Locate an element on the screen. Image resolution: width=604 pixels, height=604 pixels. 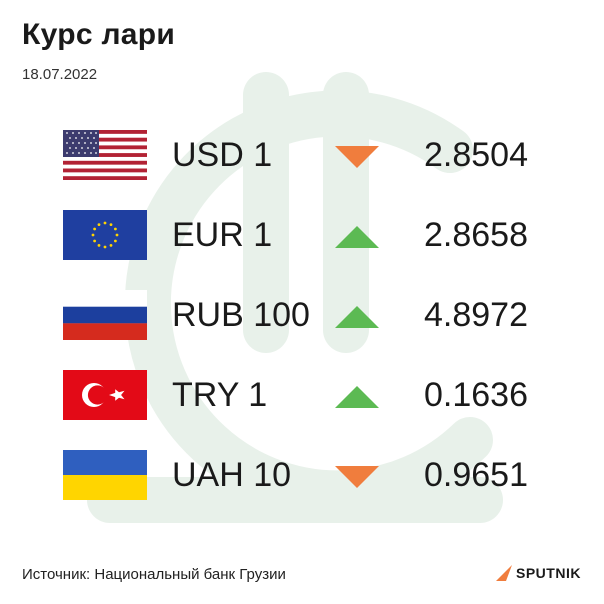
rate-value: 0.9651 is located at coordinates (476, 475).